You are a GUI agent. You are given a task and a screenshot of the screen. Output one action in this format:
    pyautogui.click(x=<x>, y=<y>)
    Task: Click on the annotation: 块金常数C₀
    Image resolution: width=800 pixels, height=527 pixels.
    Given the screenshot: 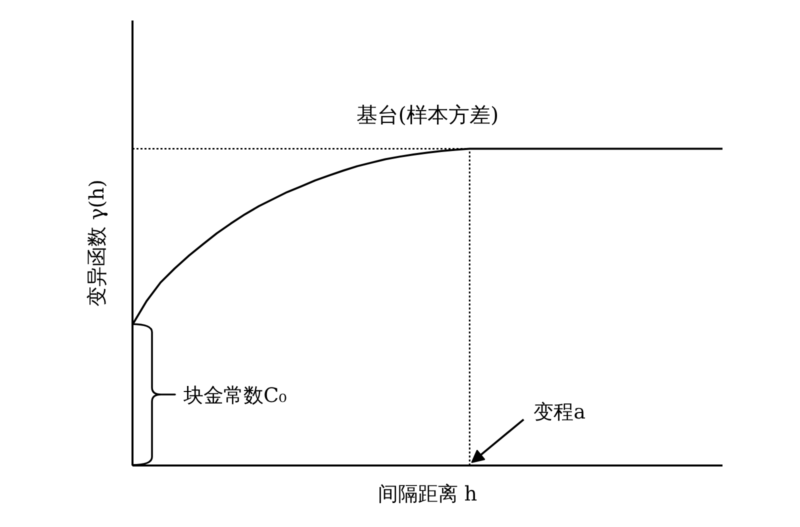 What is the action you would take?
    pyautogui.click(x=234, y=395)
    